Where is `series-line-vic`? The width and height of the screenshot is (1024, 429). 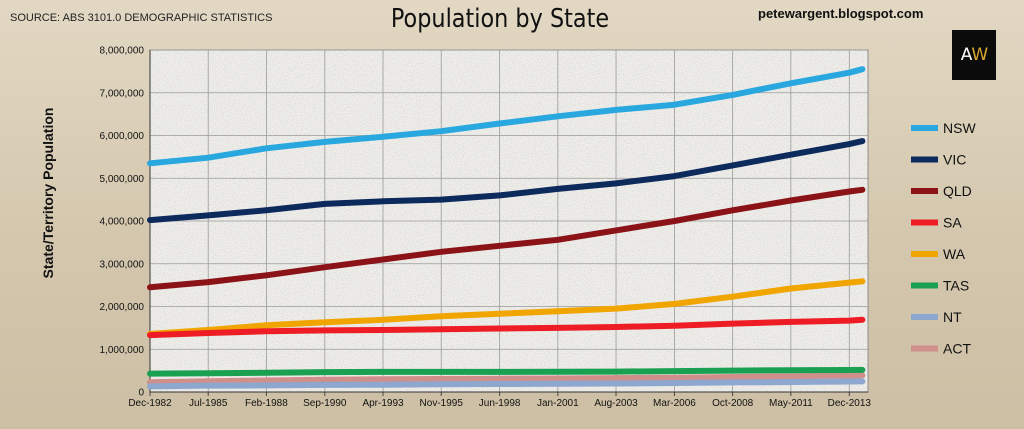 series-line-vic is located at coordinates (506, 181).